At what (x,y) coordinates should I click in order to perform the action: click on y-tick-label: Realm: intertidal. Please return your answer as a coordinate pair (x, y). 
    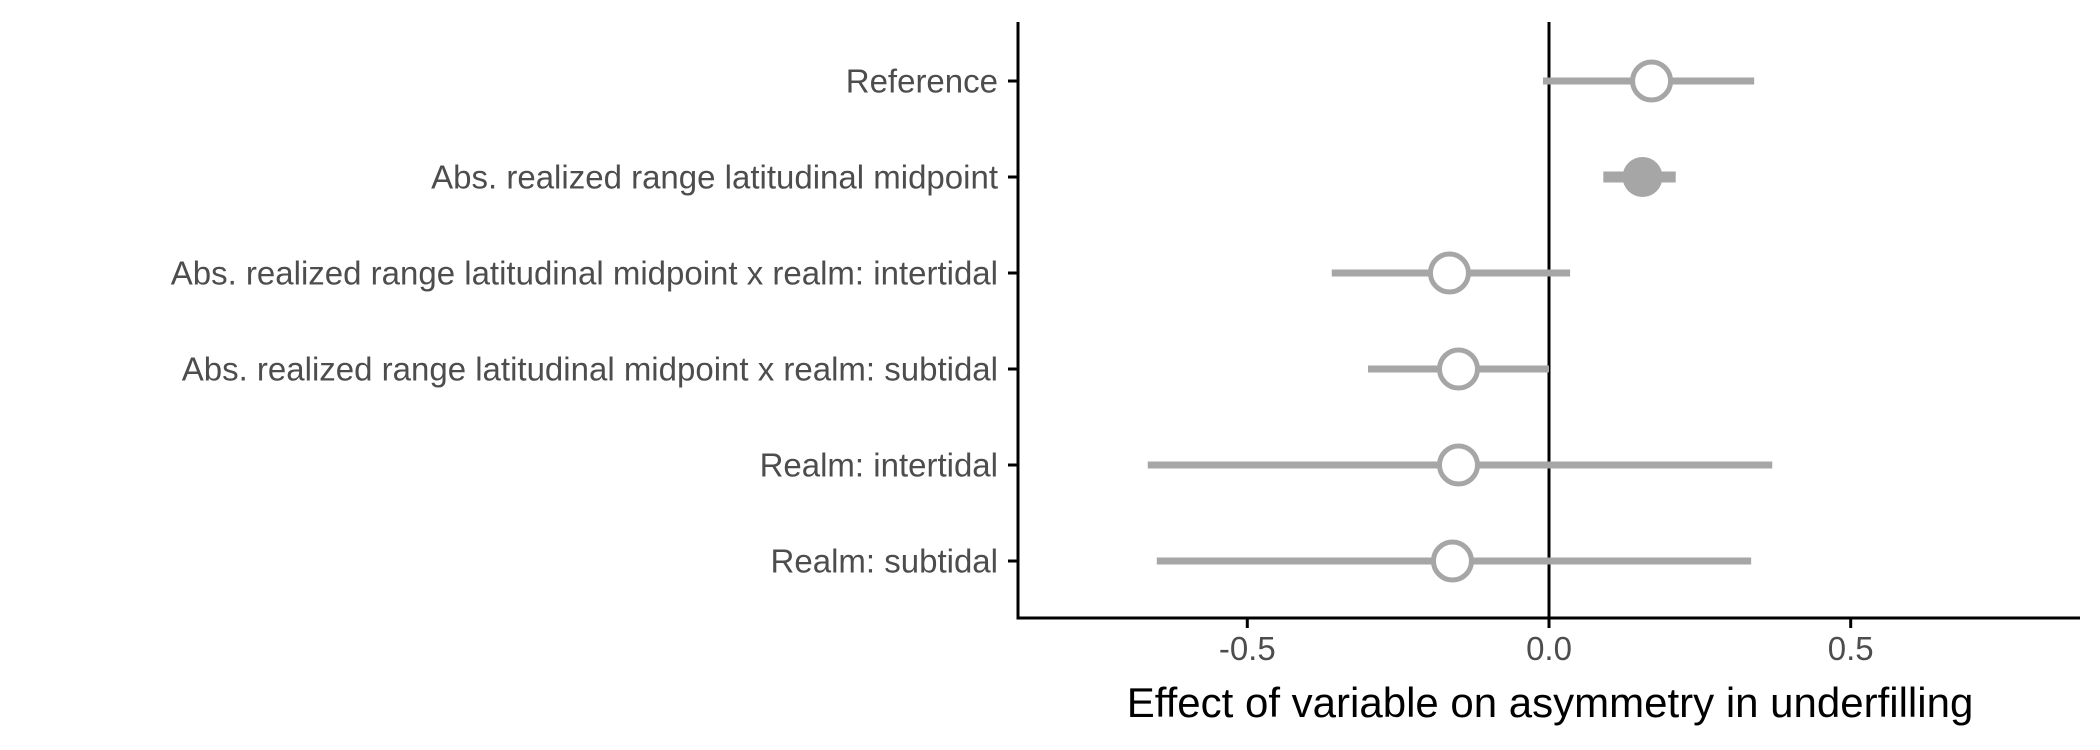
    Looking at the image, I should click on (879, 465).